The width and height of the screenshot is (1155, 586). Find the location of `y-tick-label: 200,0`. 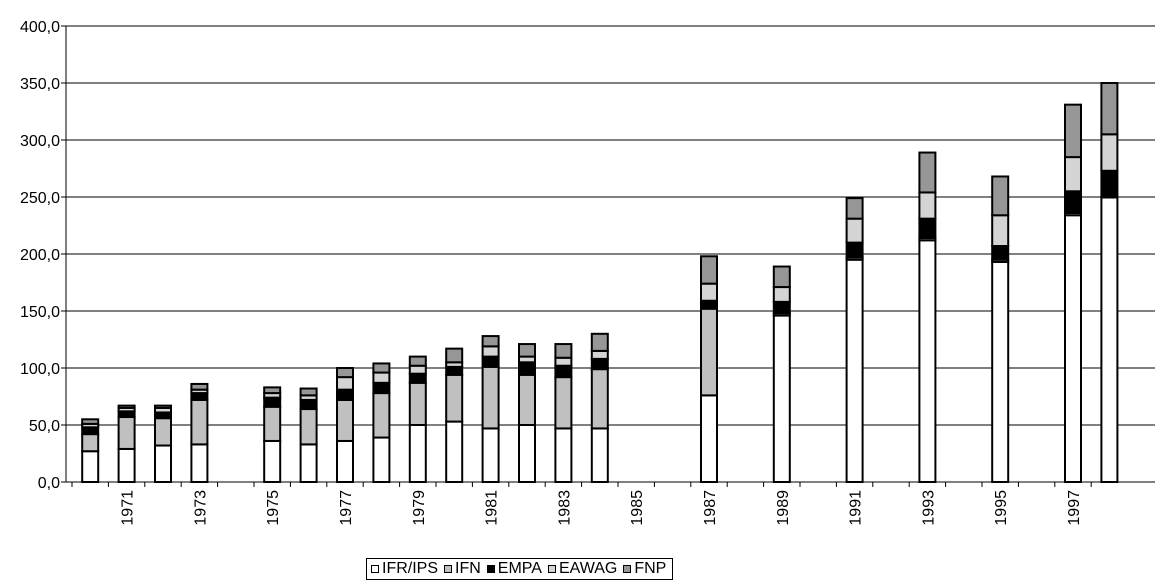

y-tick-label: 200,0 is located at coordinates (40, 255).